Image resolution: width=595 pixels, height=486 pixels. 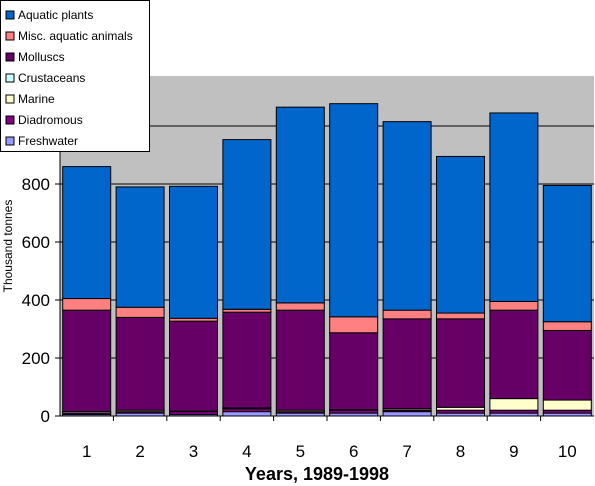 I want to click on x-tick-label: 7, so click(x=406, y=451).